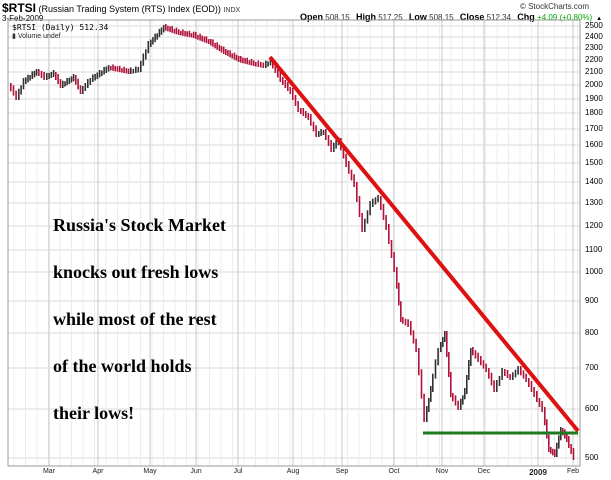 This screenshot has height=480, width=611. I want to click on y-tick-label: 1600, so click(594, 144).